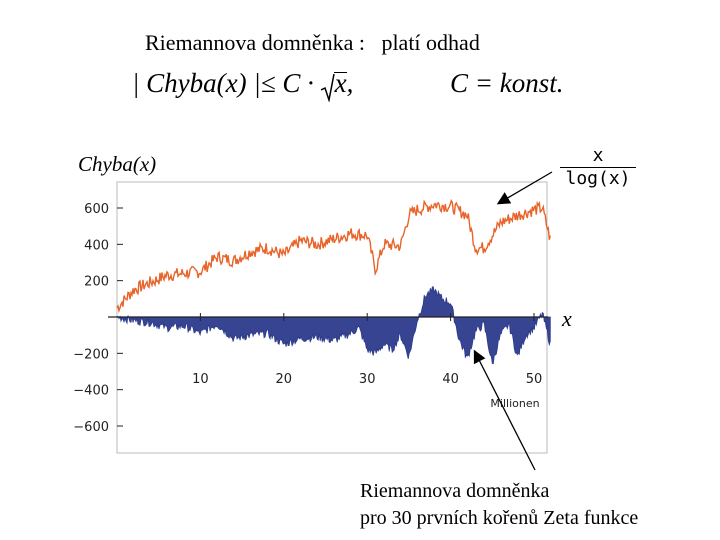 The height and width of the screenshot is (540, 720). I want to click on formula-left: | Chyba(x) |≤ C ·, so click(223, 83).